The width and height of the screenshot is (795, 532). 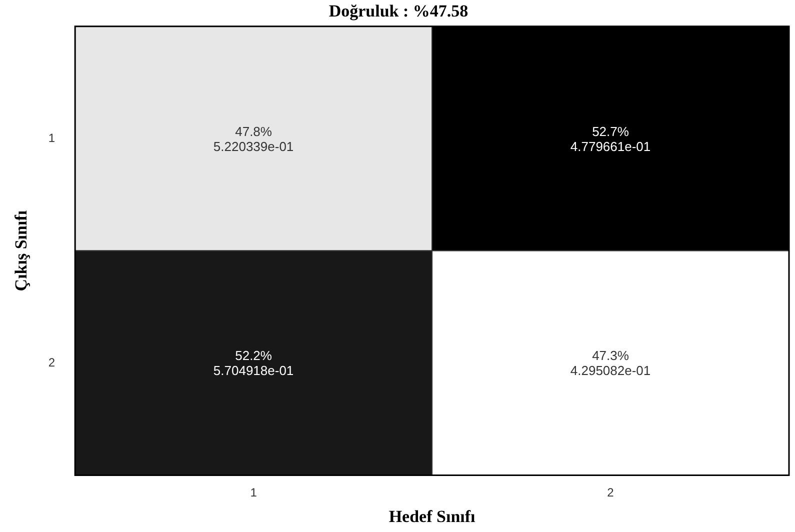 What do you see at coordinates (253, 355) in the screenshot?
I see `data-label: 52.2%` at bounding box center [253, 355].